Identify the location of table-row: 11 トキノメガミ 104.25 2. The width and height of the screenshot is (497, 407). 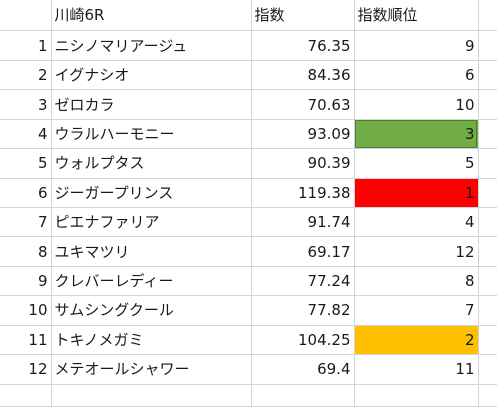
(248, 340).